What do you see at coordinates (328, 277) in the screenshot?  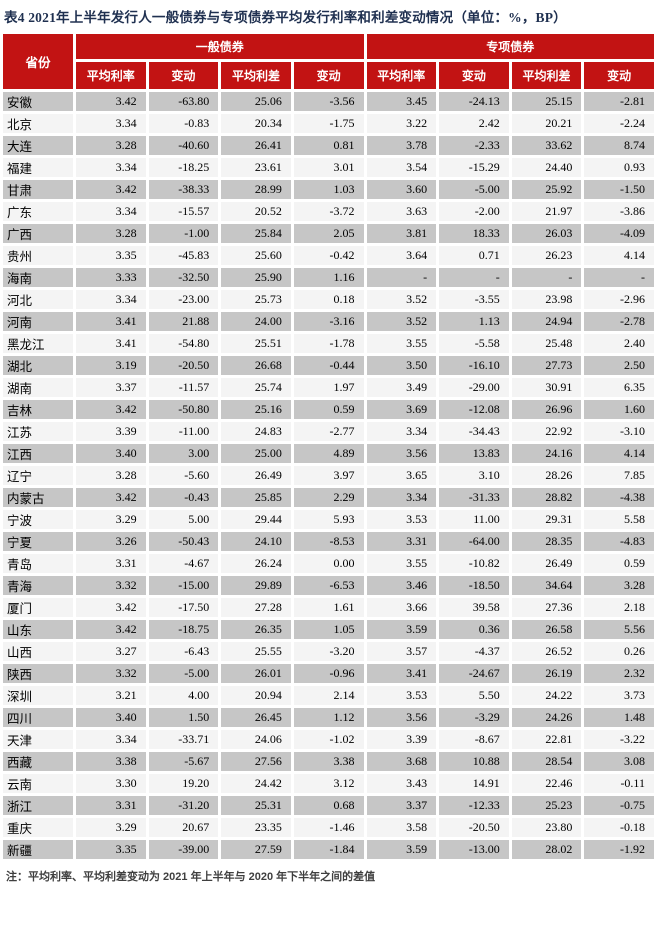 I see `value-cell-general-spread-change: 1.16` at bounding box center [328, 277].